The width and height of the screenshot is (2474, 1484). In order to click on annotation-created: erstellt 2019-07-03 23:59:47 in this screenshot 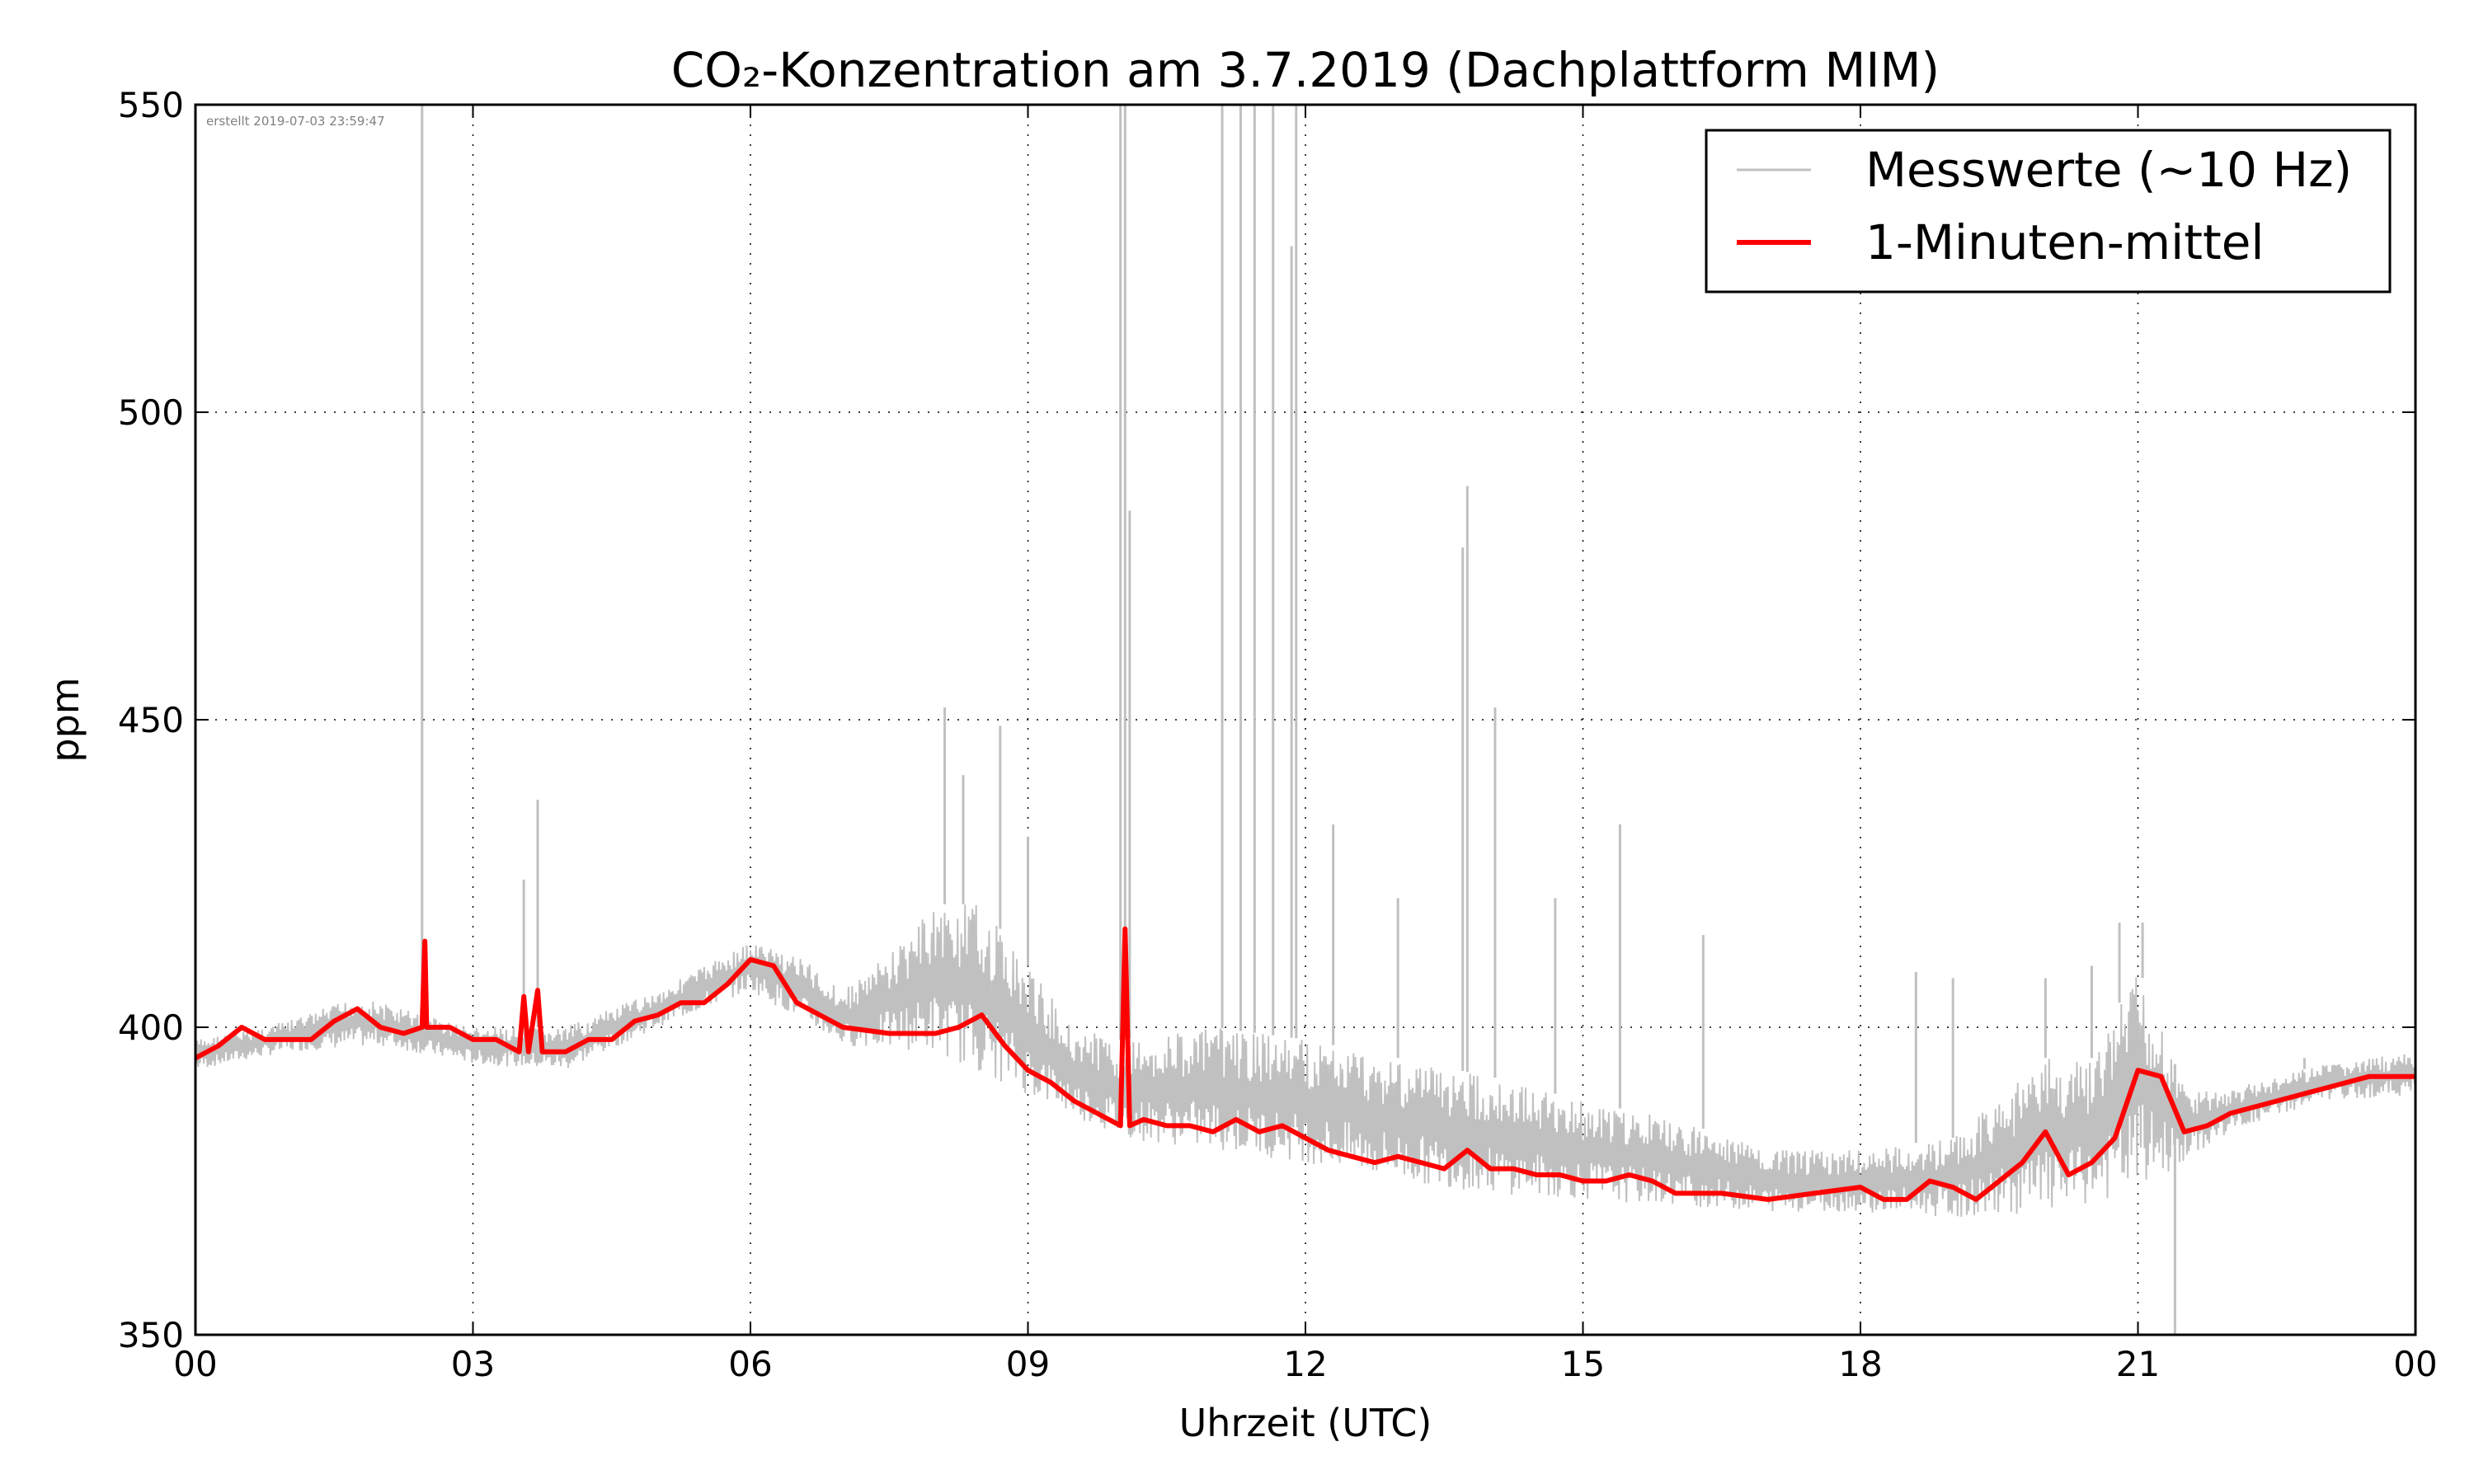, I will do `click(295, 121)`.